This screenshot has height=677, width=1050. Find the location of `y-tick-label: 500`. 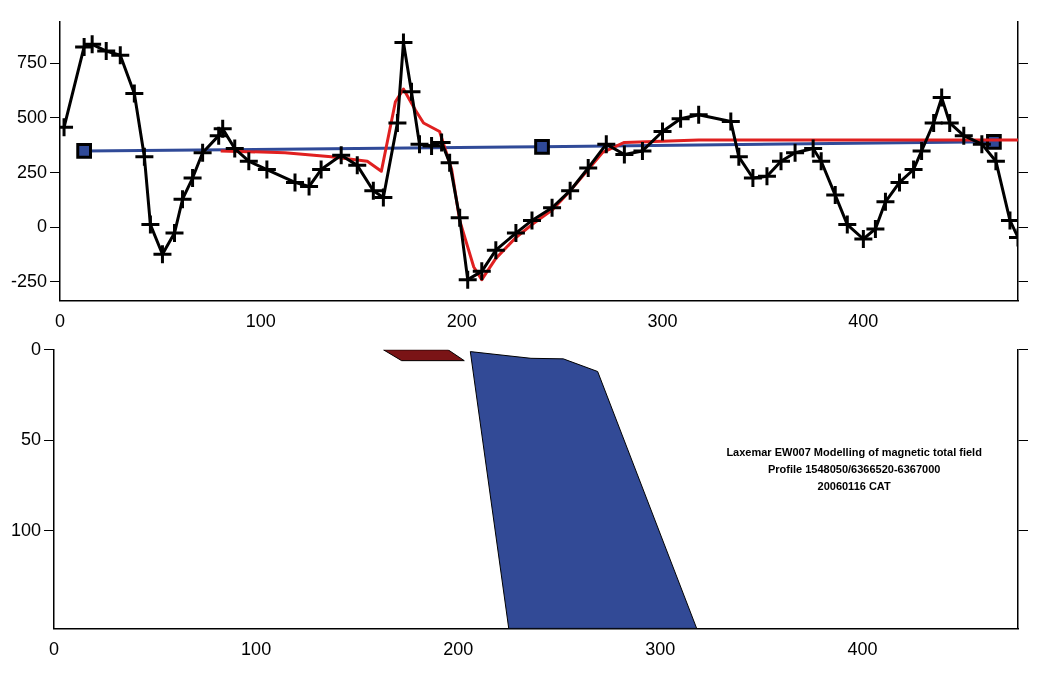

y-tick-label: 500 is located at coordinates (32, 116).